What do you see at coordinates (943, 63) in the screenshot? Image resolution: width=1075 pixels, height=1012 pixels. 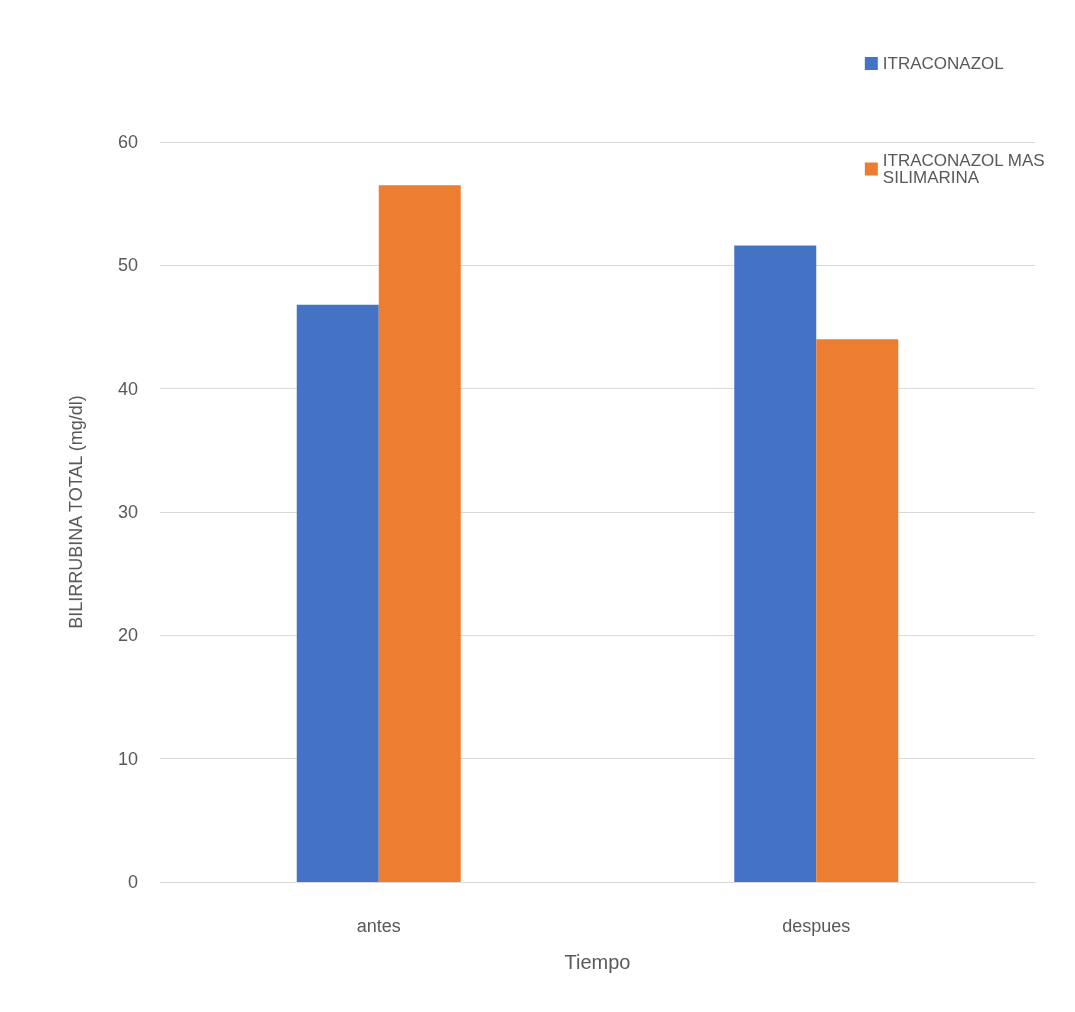 I see `legend-label: ITRACONAZOL` at bounding box center [943, 63].